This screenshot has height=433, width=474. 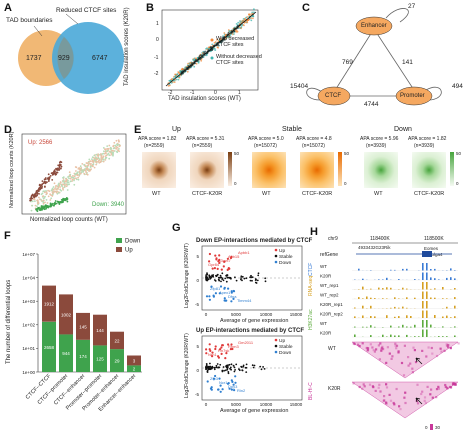 I want to click on apa-group-title: Up, so click(x=176, y=129).